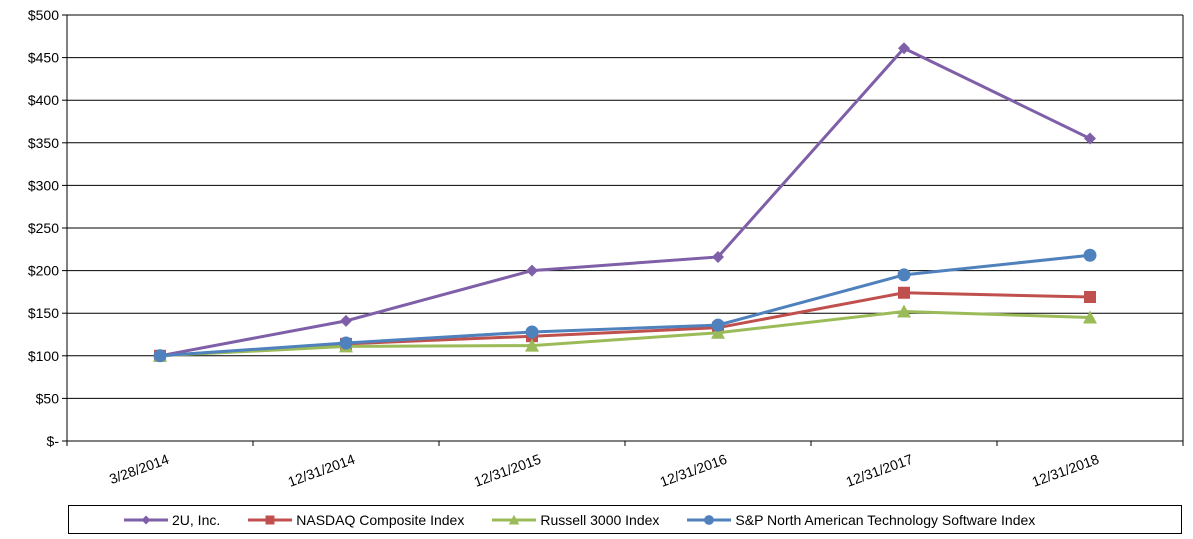  What do you see at coordinates (880, 470) in the screenshot?
I see `x-tick-label: 12/31/2017` at bounding box center [880, 470].